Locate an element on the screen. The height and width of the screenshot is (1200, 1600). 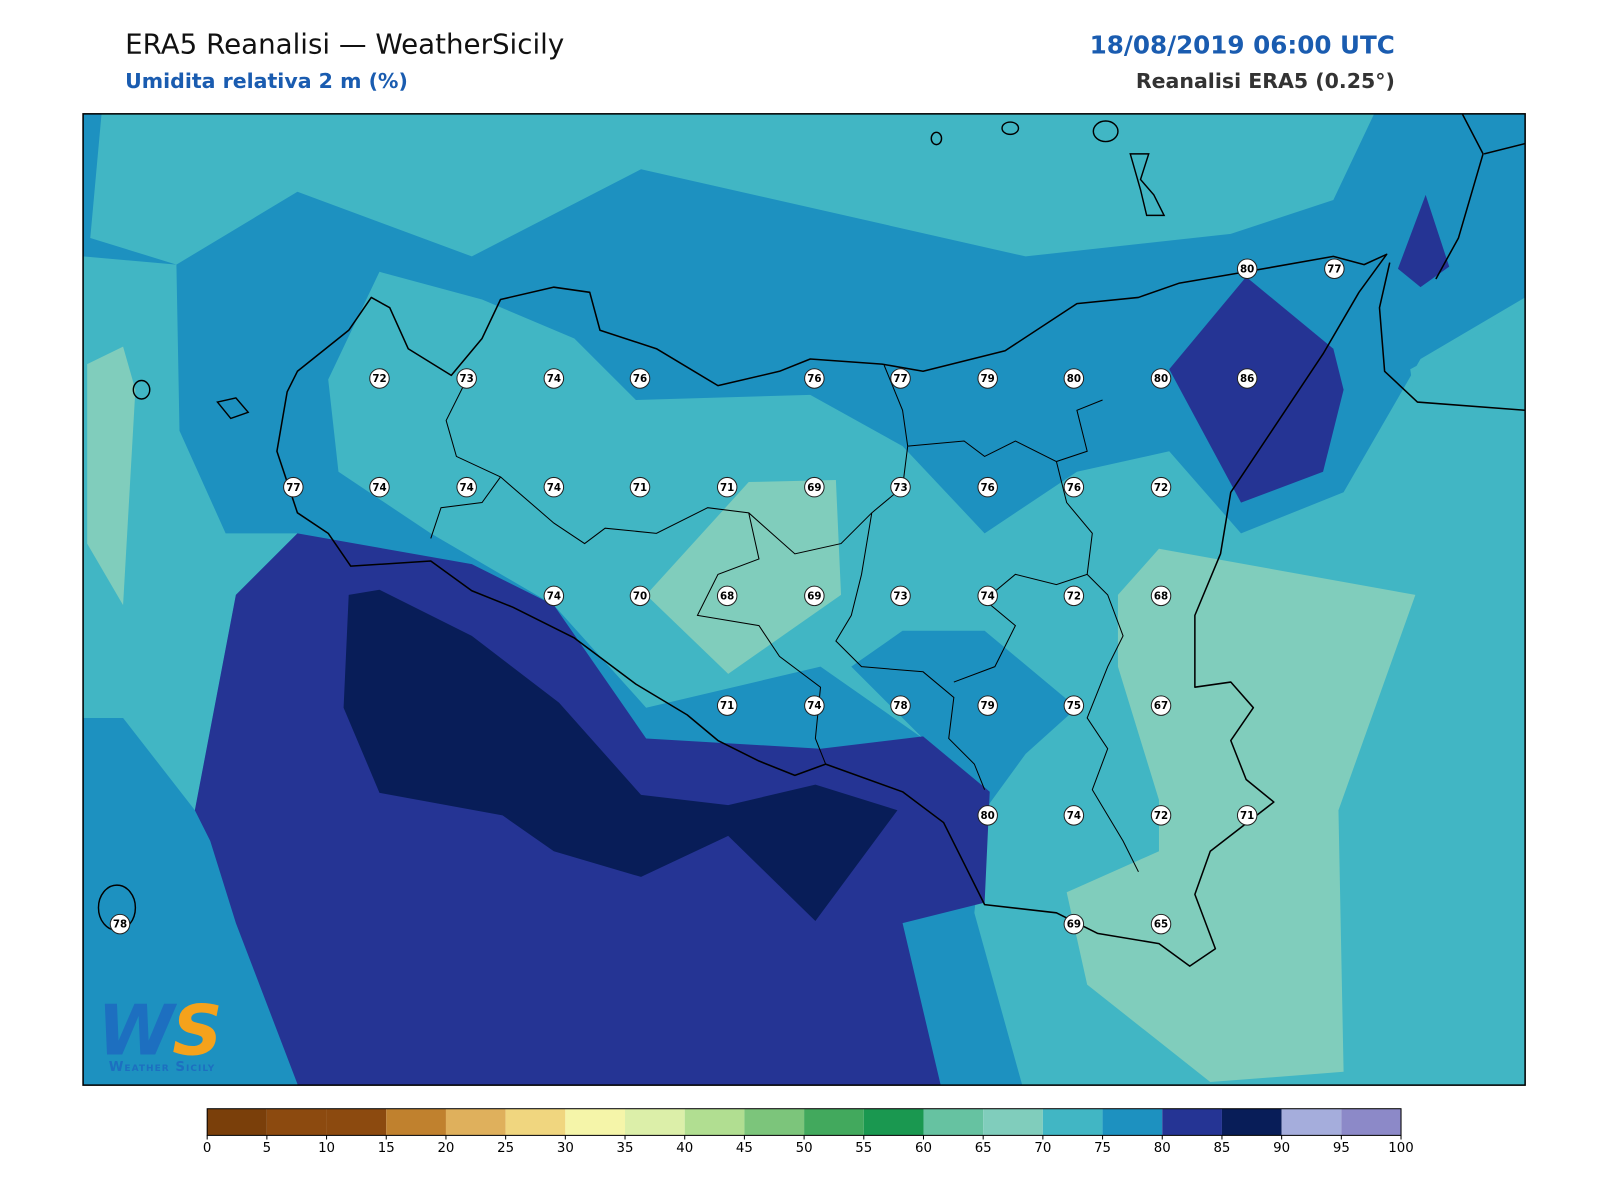
colorbar-tick-label: 75 is located at coordinates (1102, 1148).